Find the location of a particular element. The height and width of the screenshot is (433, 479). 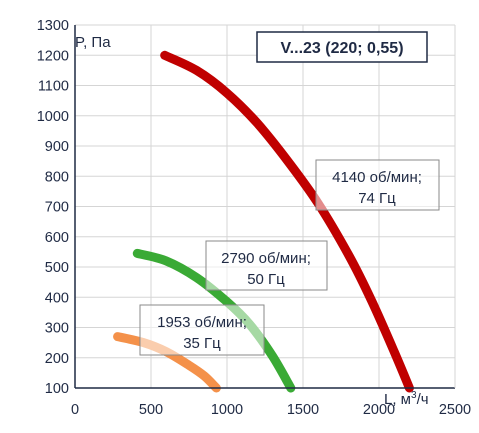

y-tick-label: 700 is located at coordinates (57, 208).